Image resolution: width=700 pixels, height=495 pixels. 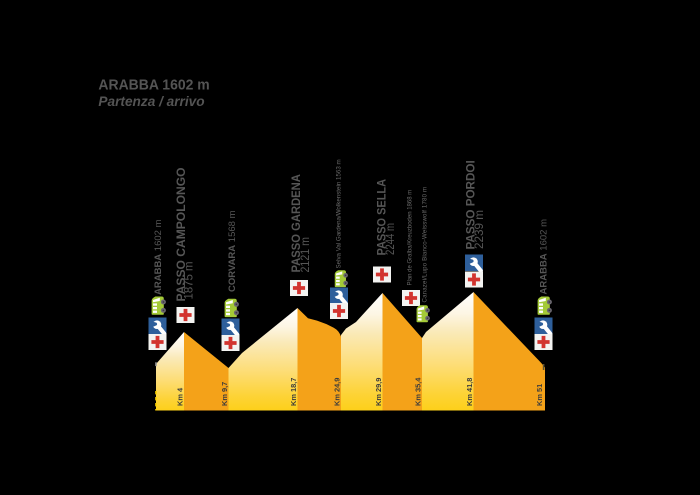 I want to click on svg-text:Canazei/Lupo Bianco-Weisswolf: Canazei/Lupo Bianco-Weisswolf 1780 m, so click(x=424, y=245).